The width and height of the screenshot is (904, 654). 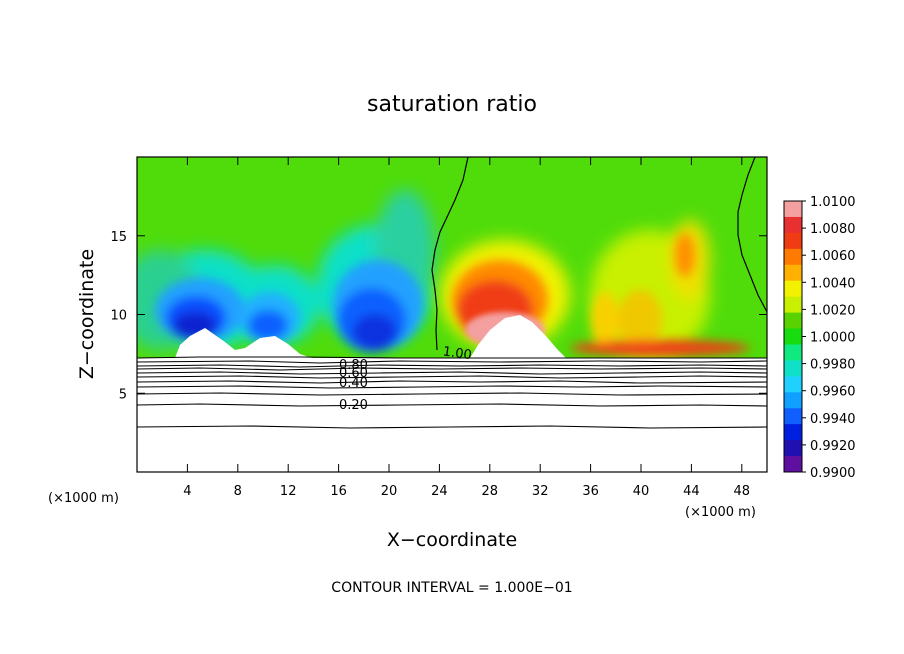 I want to click on colorbar-tick-label: 0.9960, so click(x=833, y=392).